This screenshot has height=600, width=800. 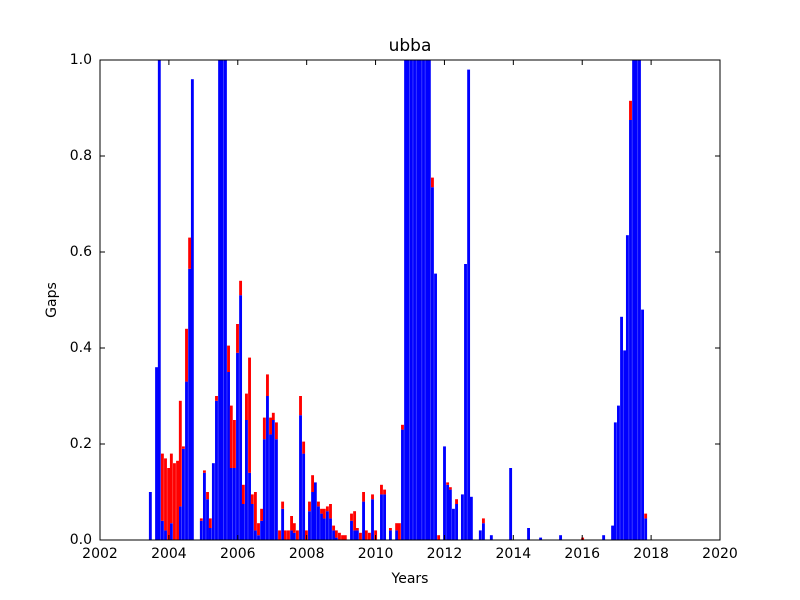 I want to click on chart-title: ubba, so click(x=410, y=46).